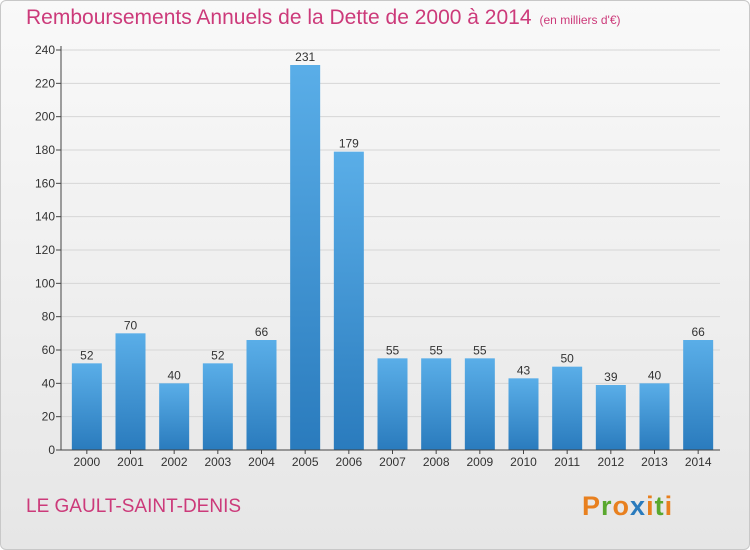  Describe the element at coordinates (45, 117) in the screenshot. I see `y-tick-label: 200` at that location.